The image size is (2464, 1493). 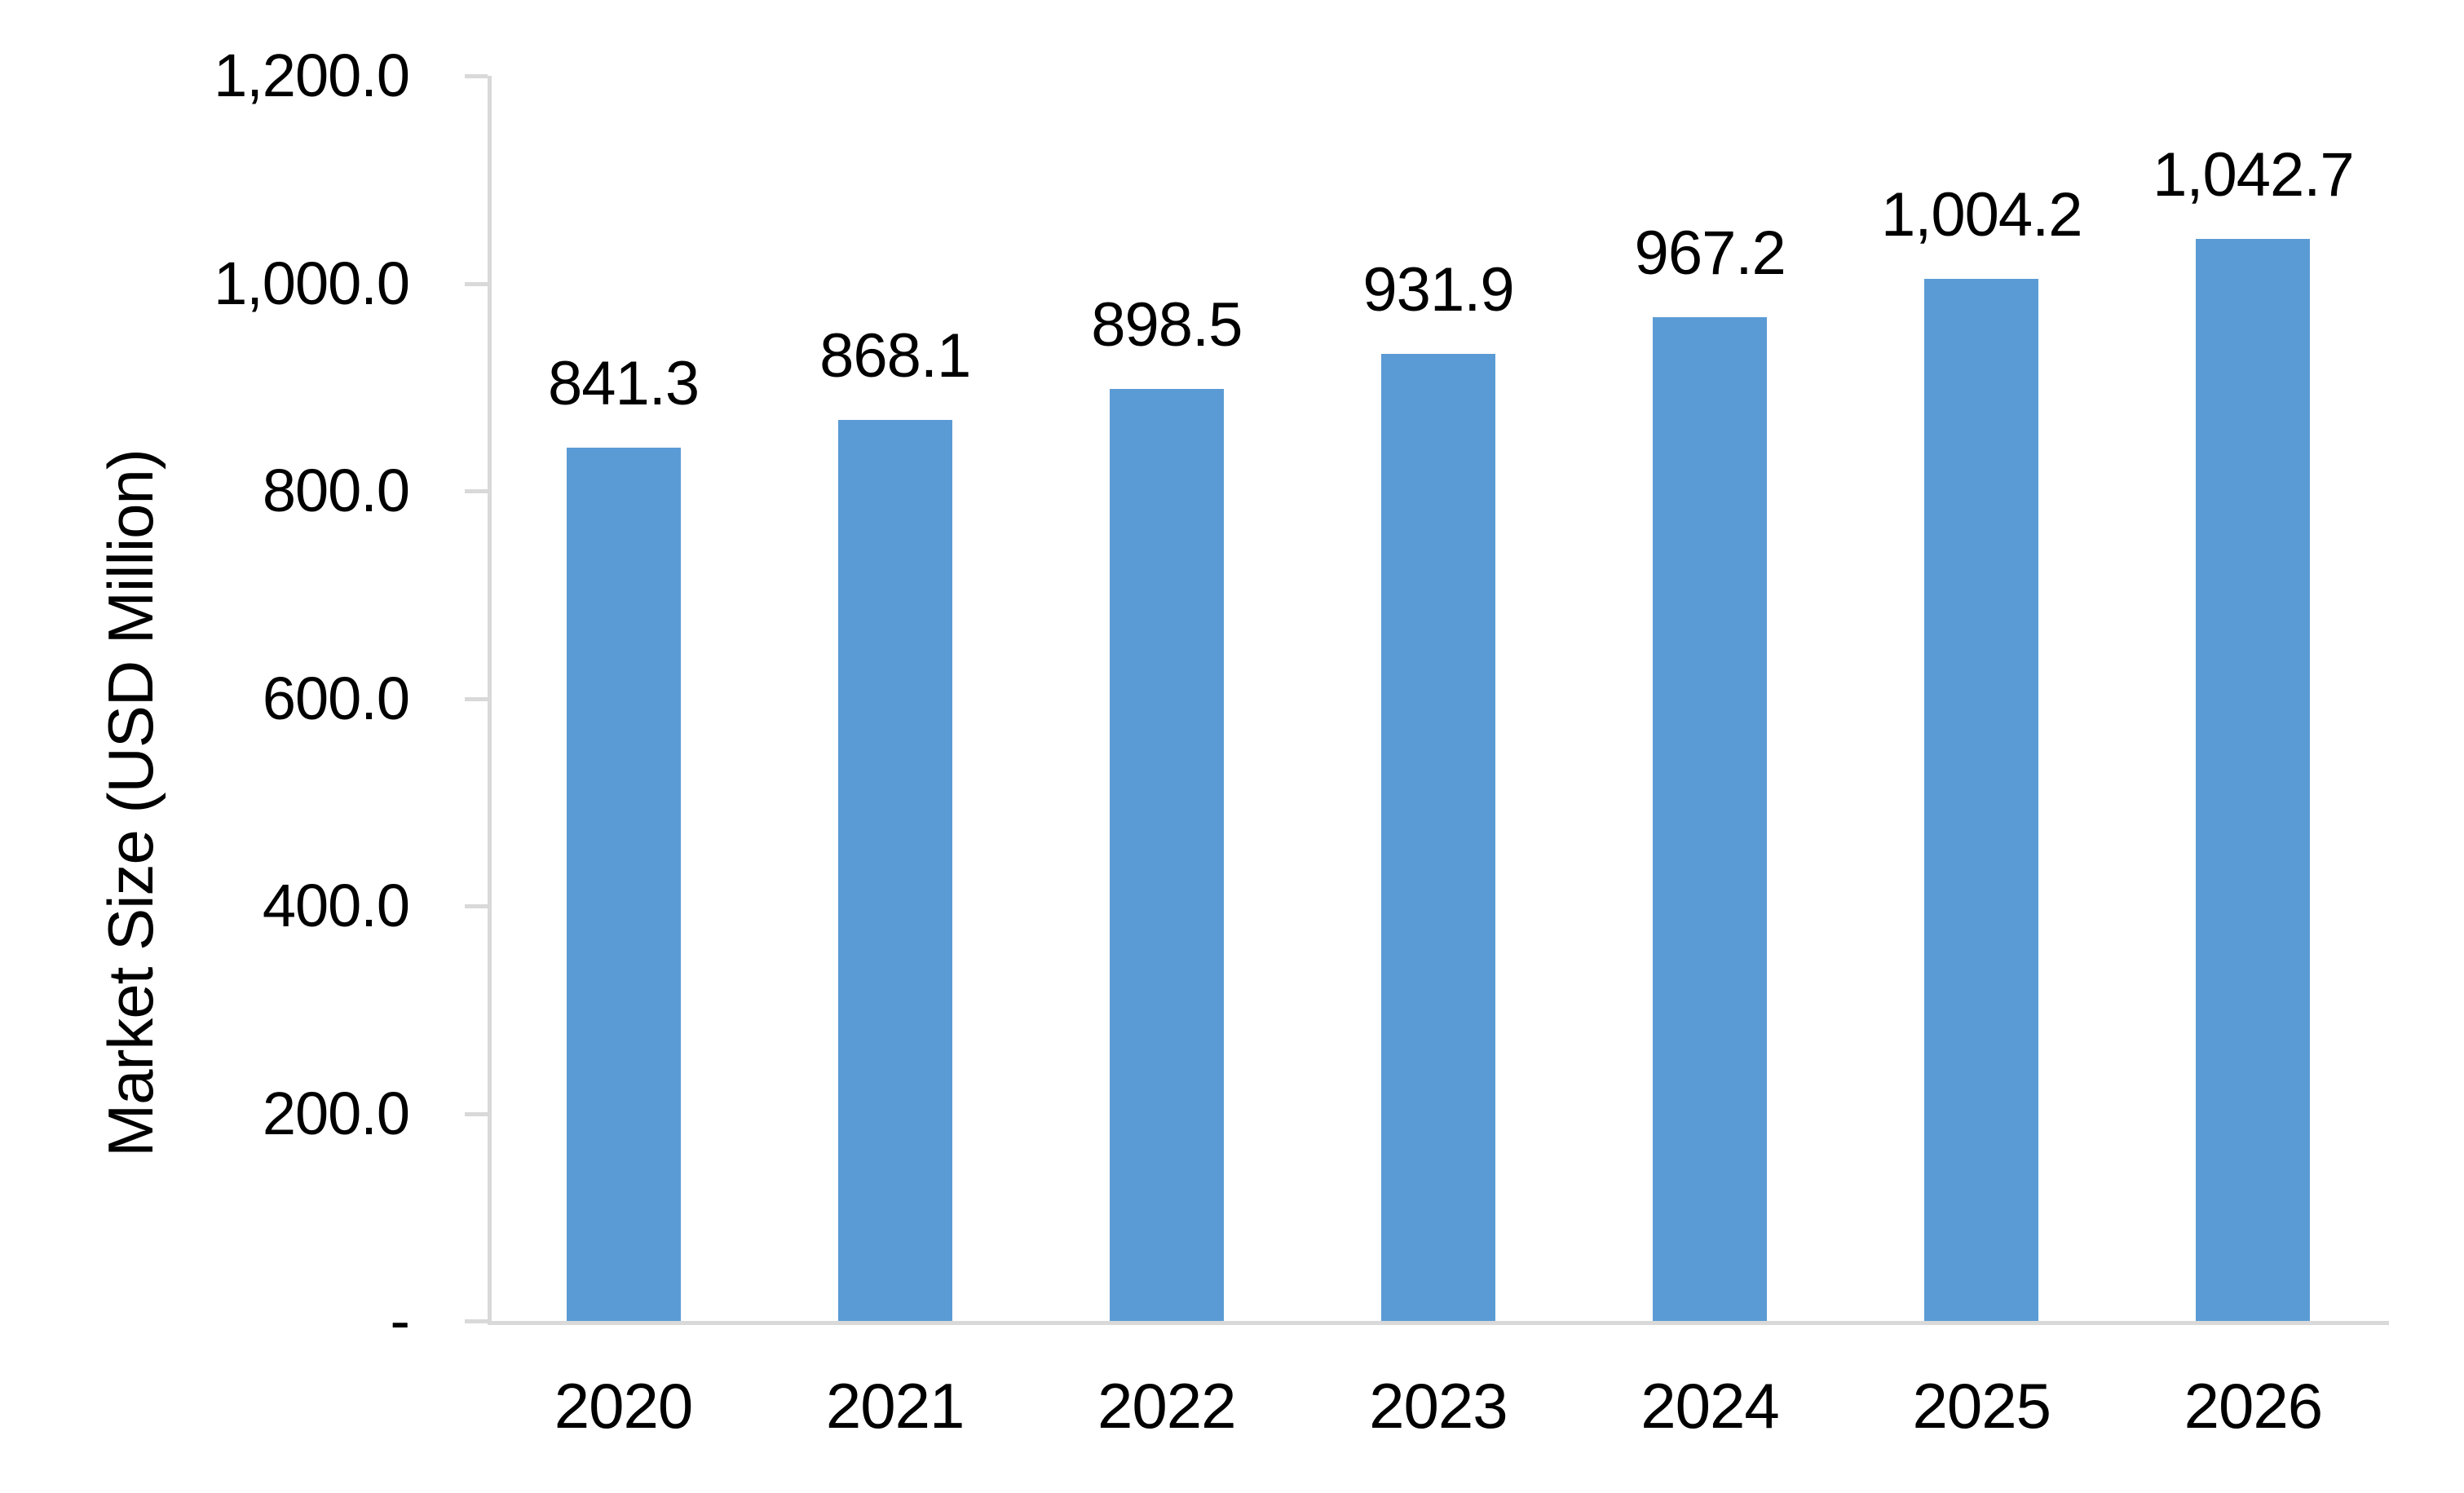 What do you see at coordinates (1438, 1406) in the screenshot?
I see `x-tick-label: 2023` at bounding box center [1438, 1406].